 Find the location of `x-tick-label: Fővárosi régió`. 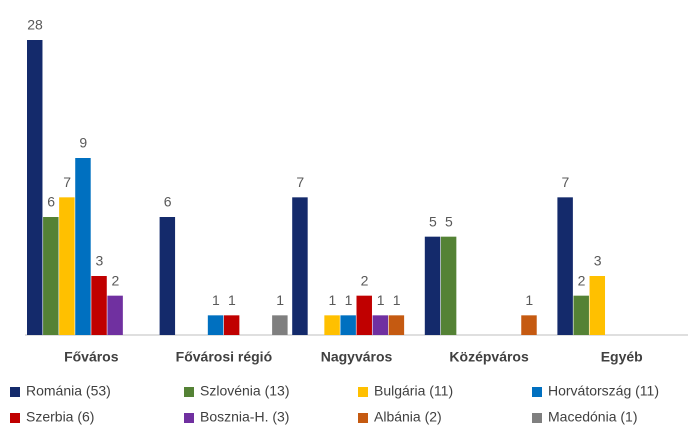

x-tick-label: Fővárosi régió is located at coordinates (224, 357).